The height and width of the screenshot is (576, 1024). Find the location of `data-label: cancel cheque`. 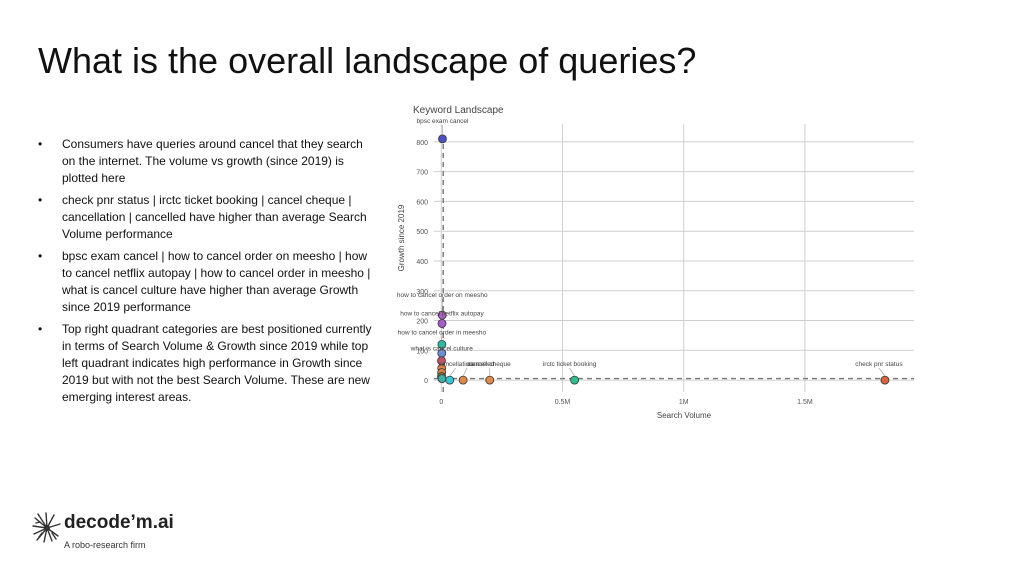

data-label: cancel cheque is located at coordinates (490, 364).